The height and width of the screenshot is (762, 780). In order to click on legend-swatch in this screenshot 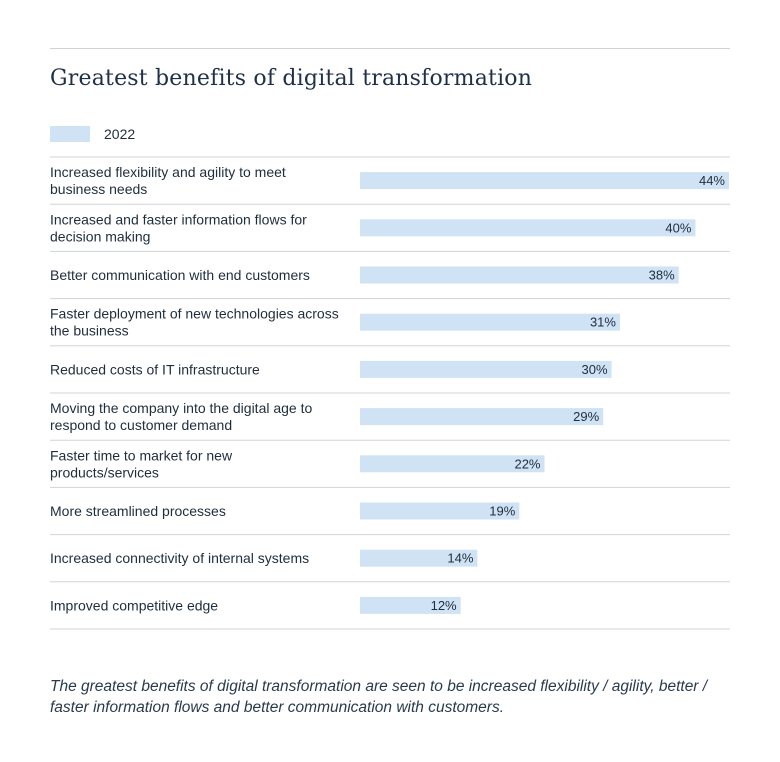, I will do `click(70, 134)`.